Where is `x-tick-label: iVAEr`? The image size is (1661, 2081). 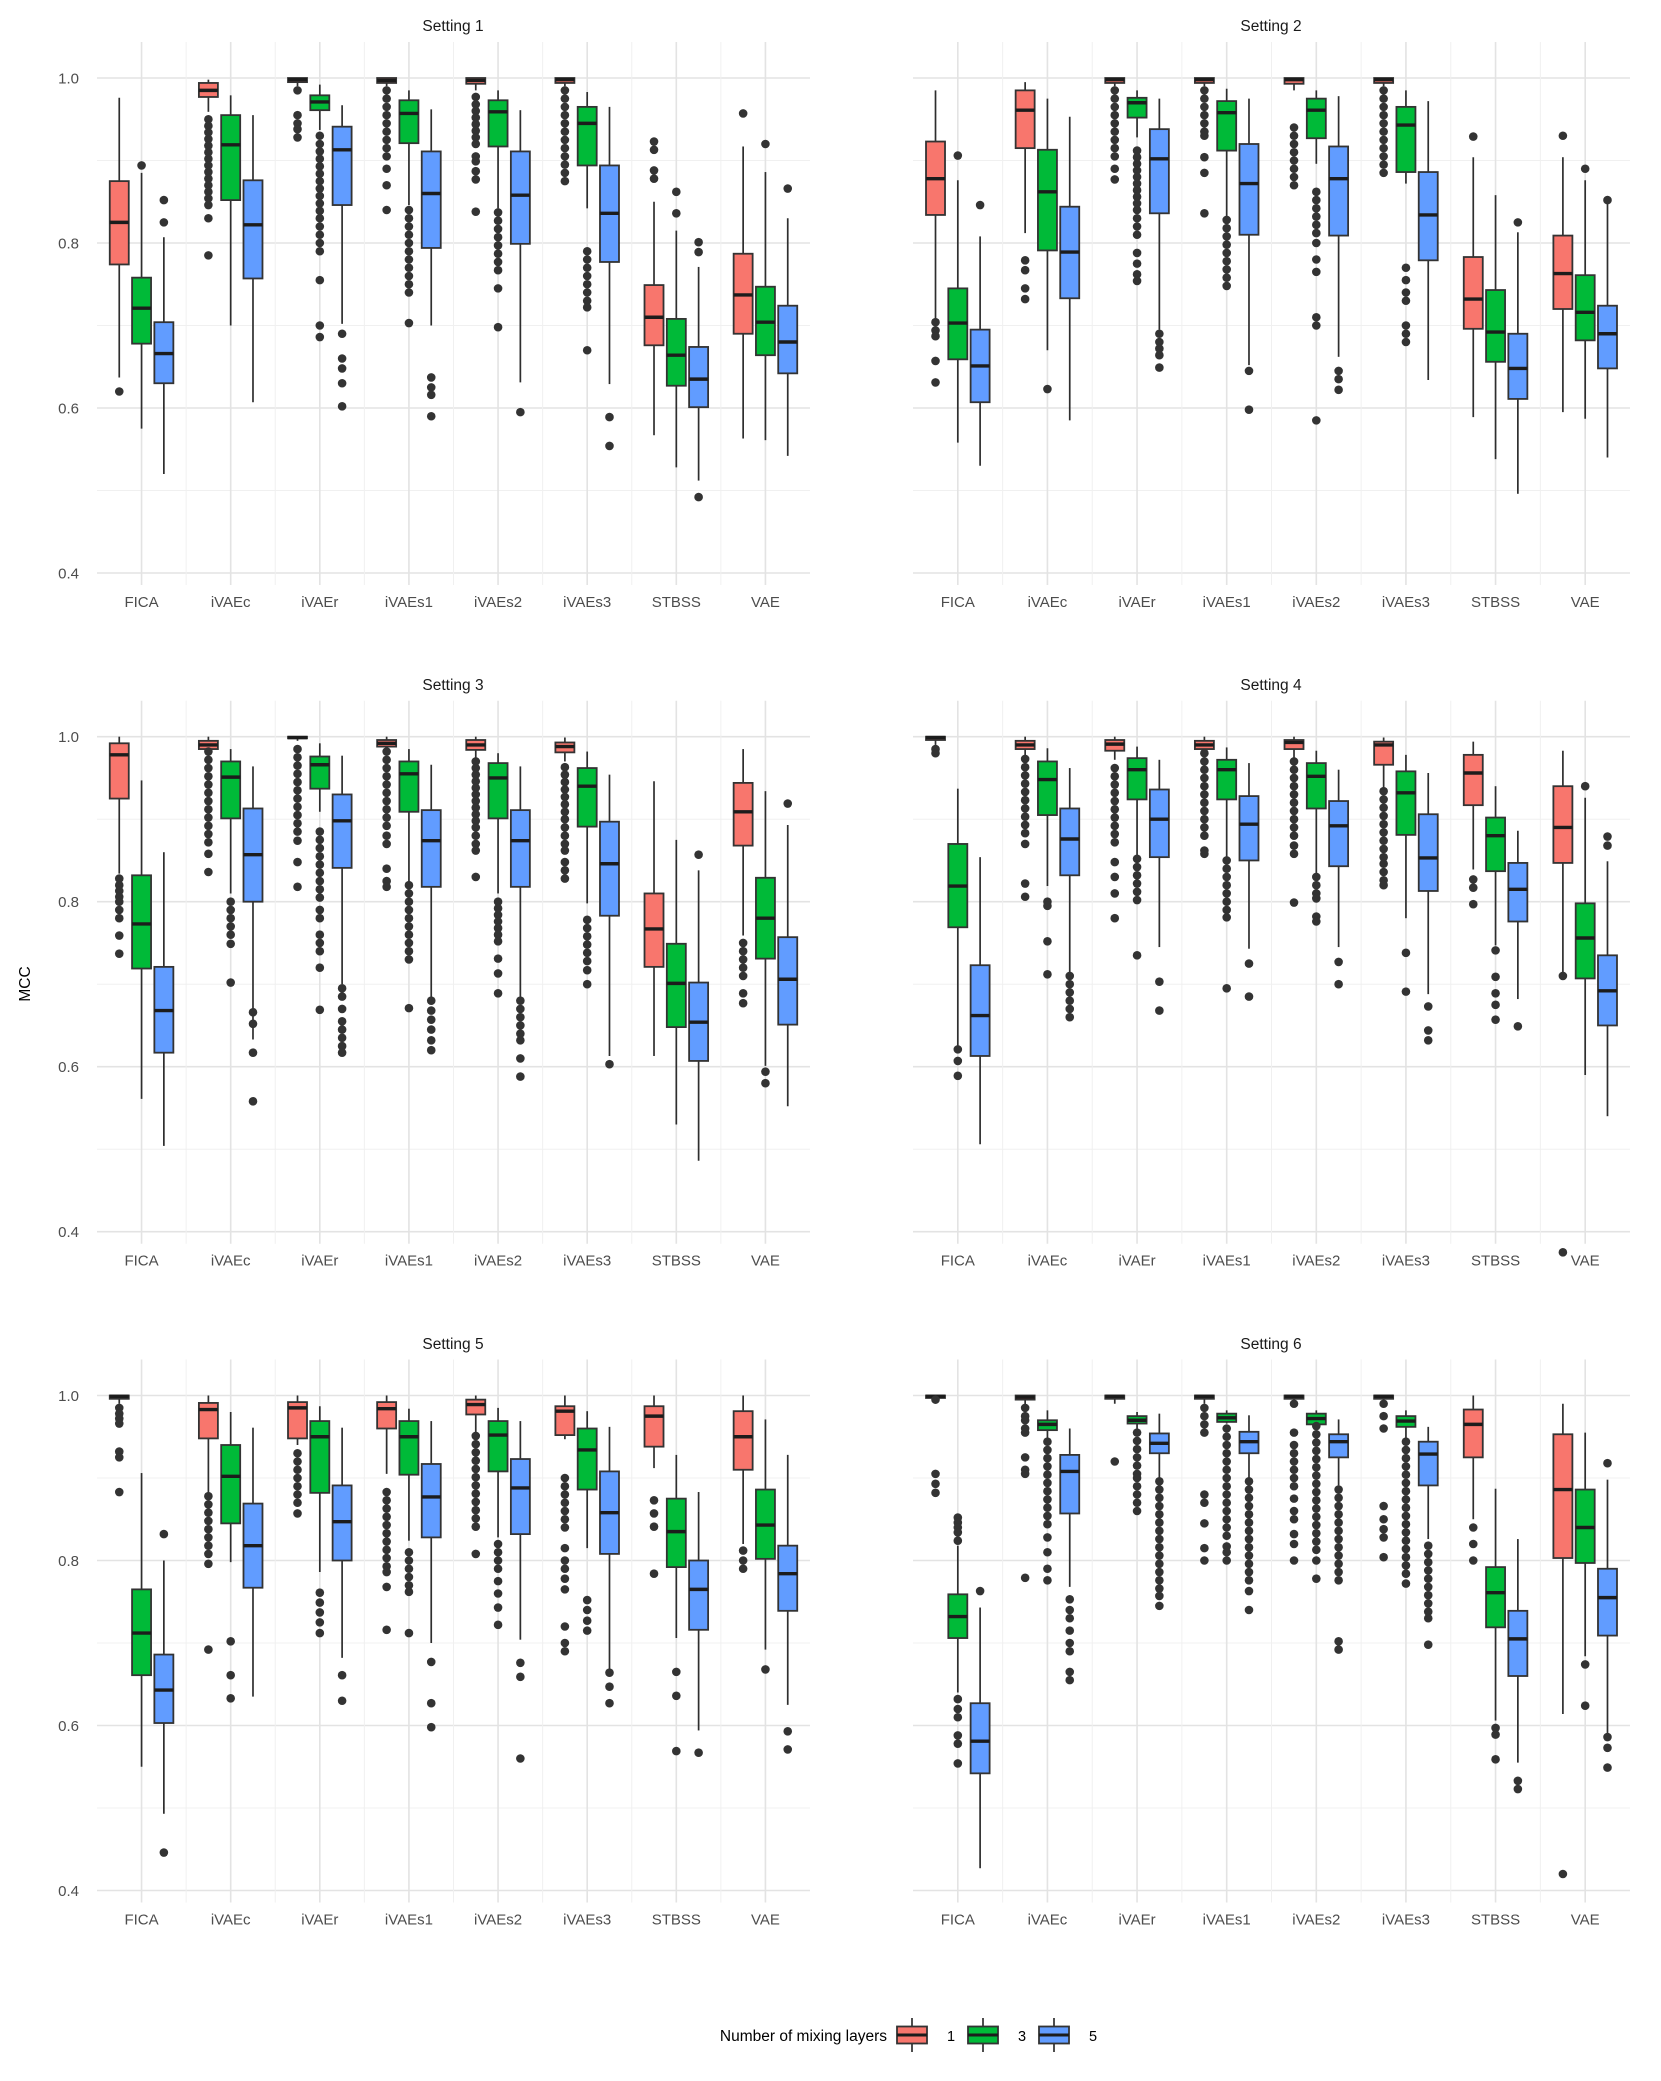
x-tick-label: iVAEr is located at coordinates (319, 1920).